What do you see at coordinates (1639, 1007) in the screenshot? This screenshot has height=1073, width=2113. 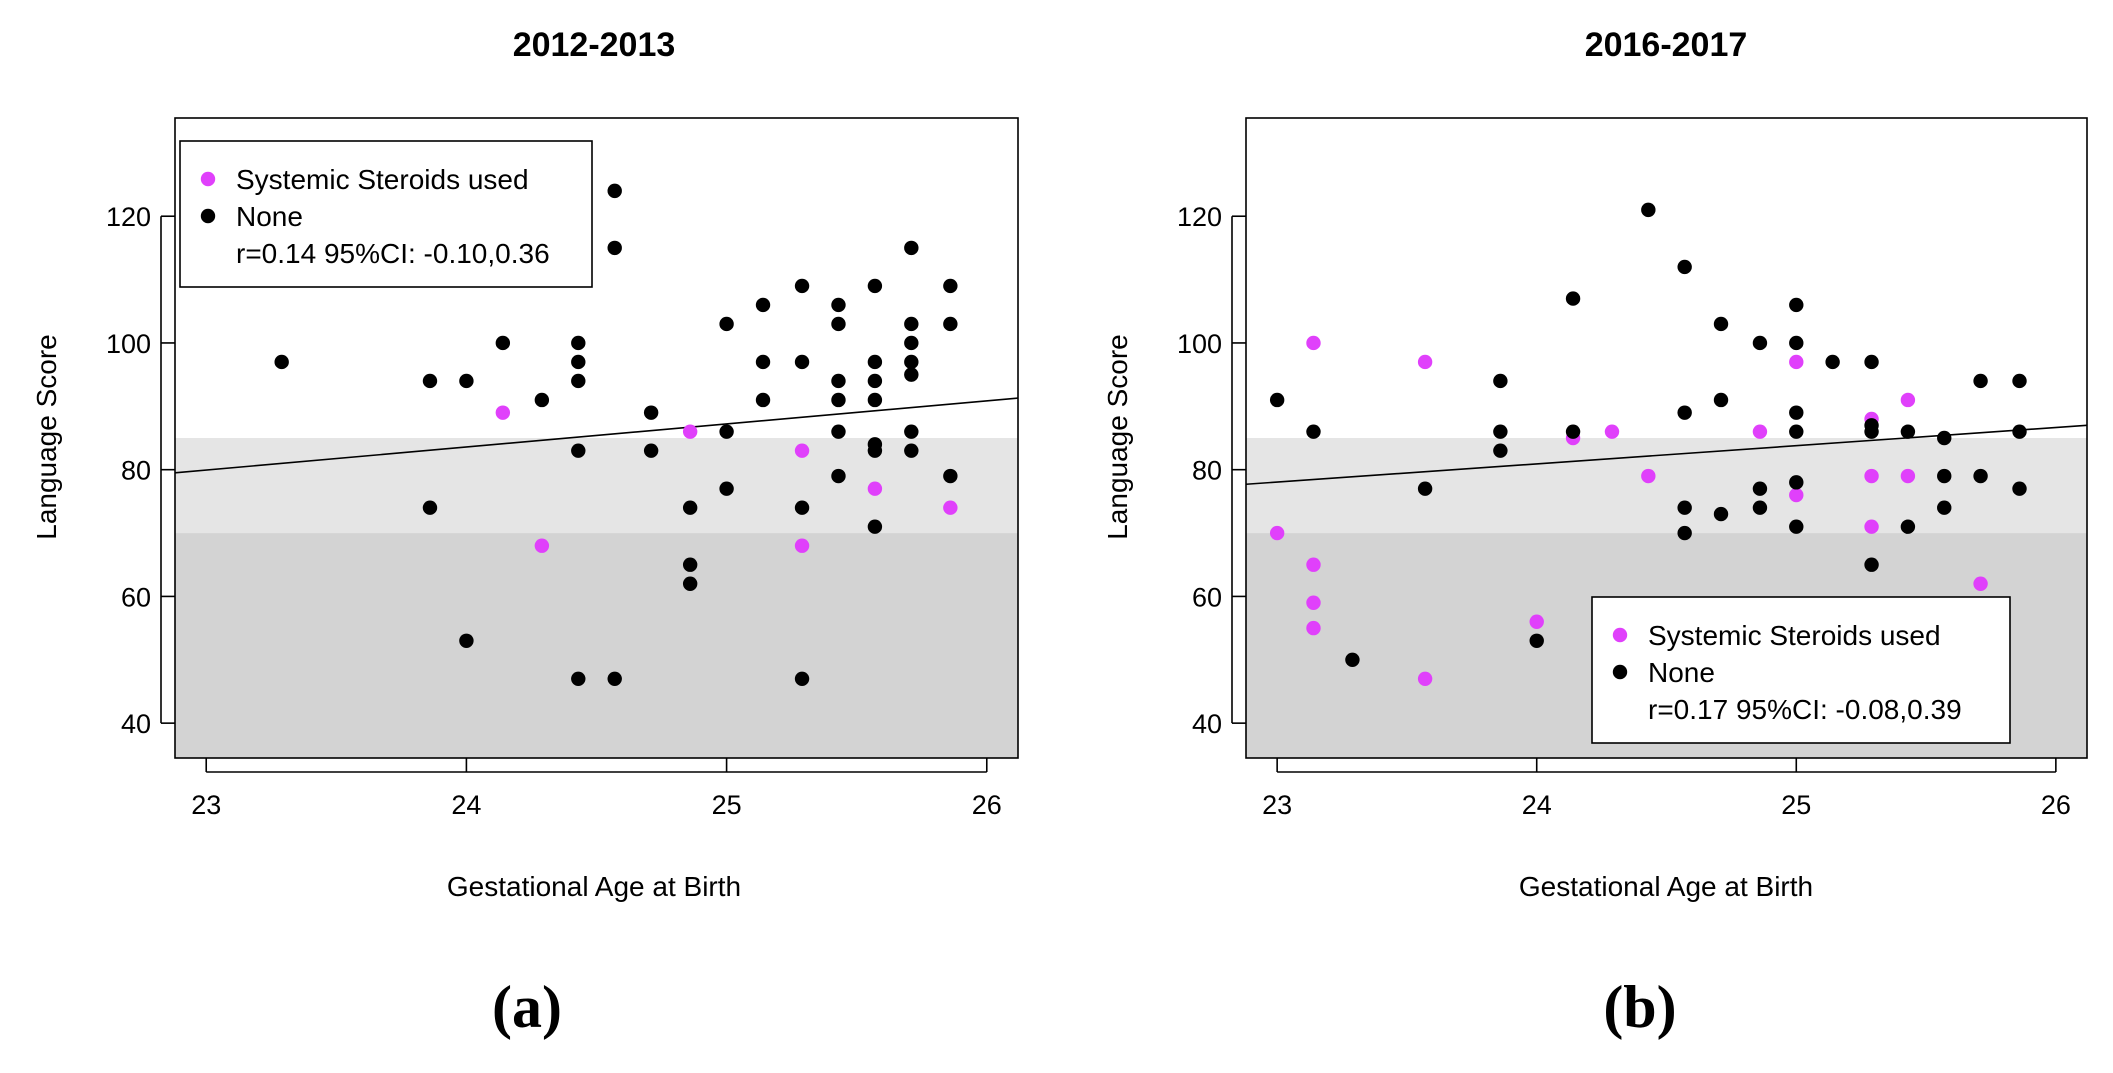 I see `panel-label: (b)` at bounding box center [1639, 1007].